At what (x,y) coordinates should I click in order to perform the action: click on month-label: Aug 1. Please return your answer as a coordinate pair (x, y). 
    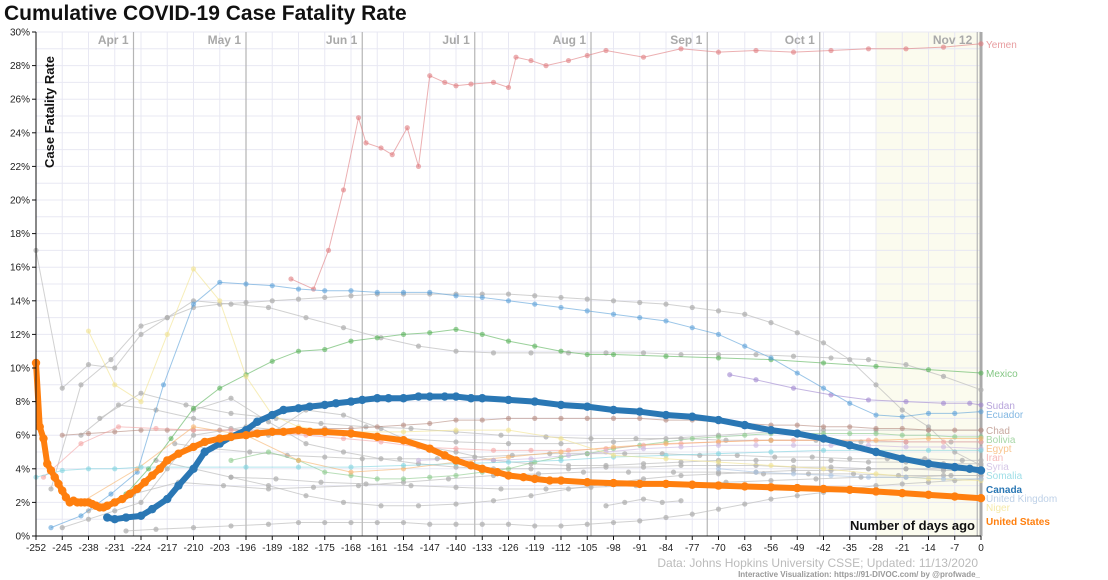
    Looking at the image, I should click on (570, 40).